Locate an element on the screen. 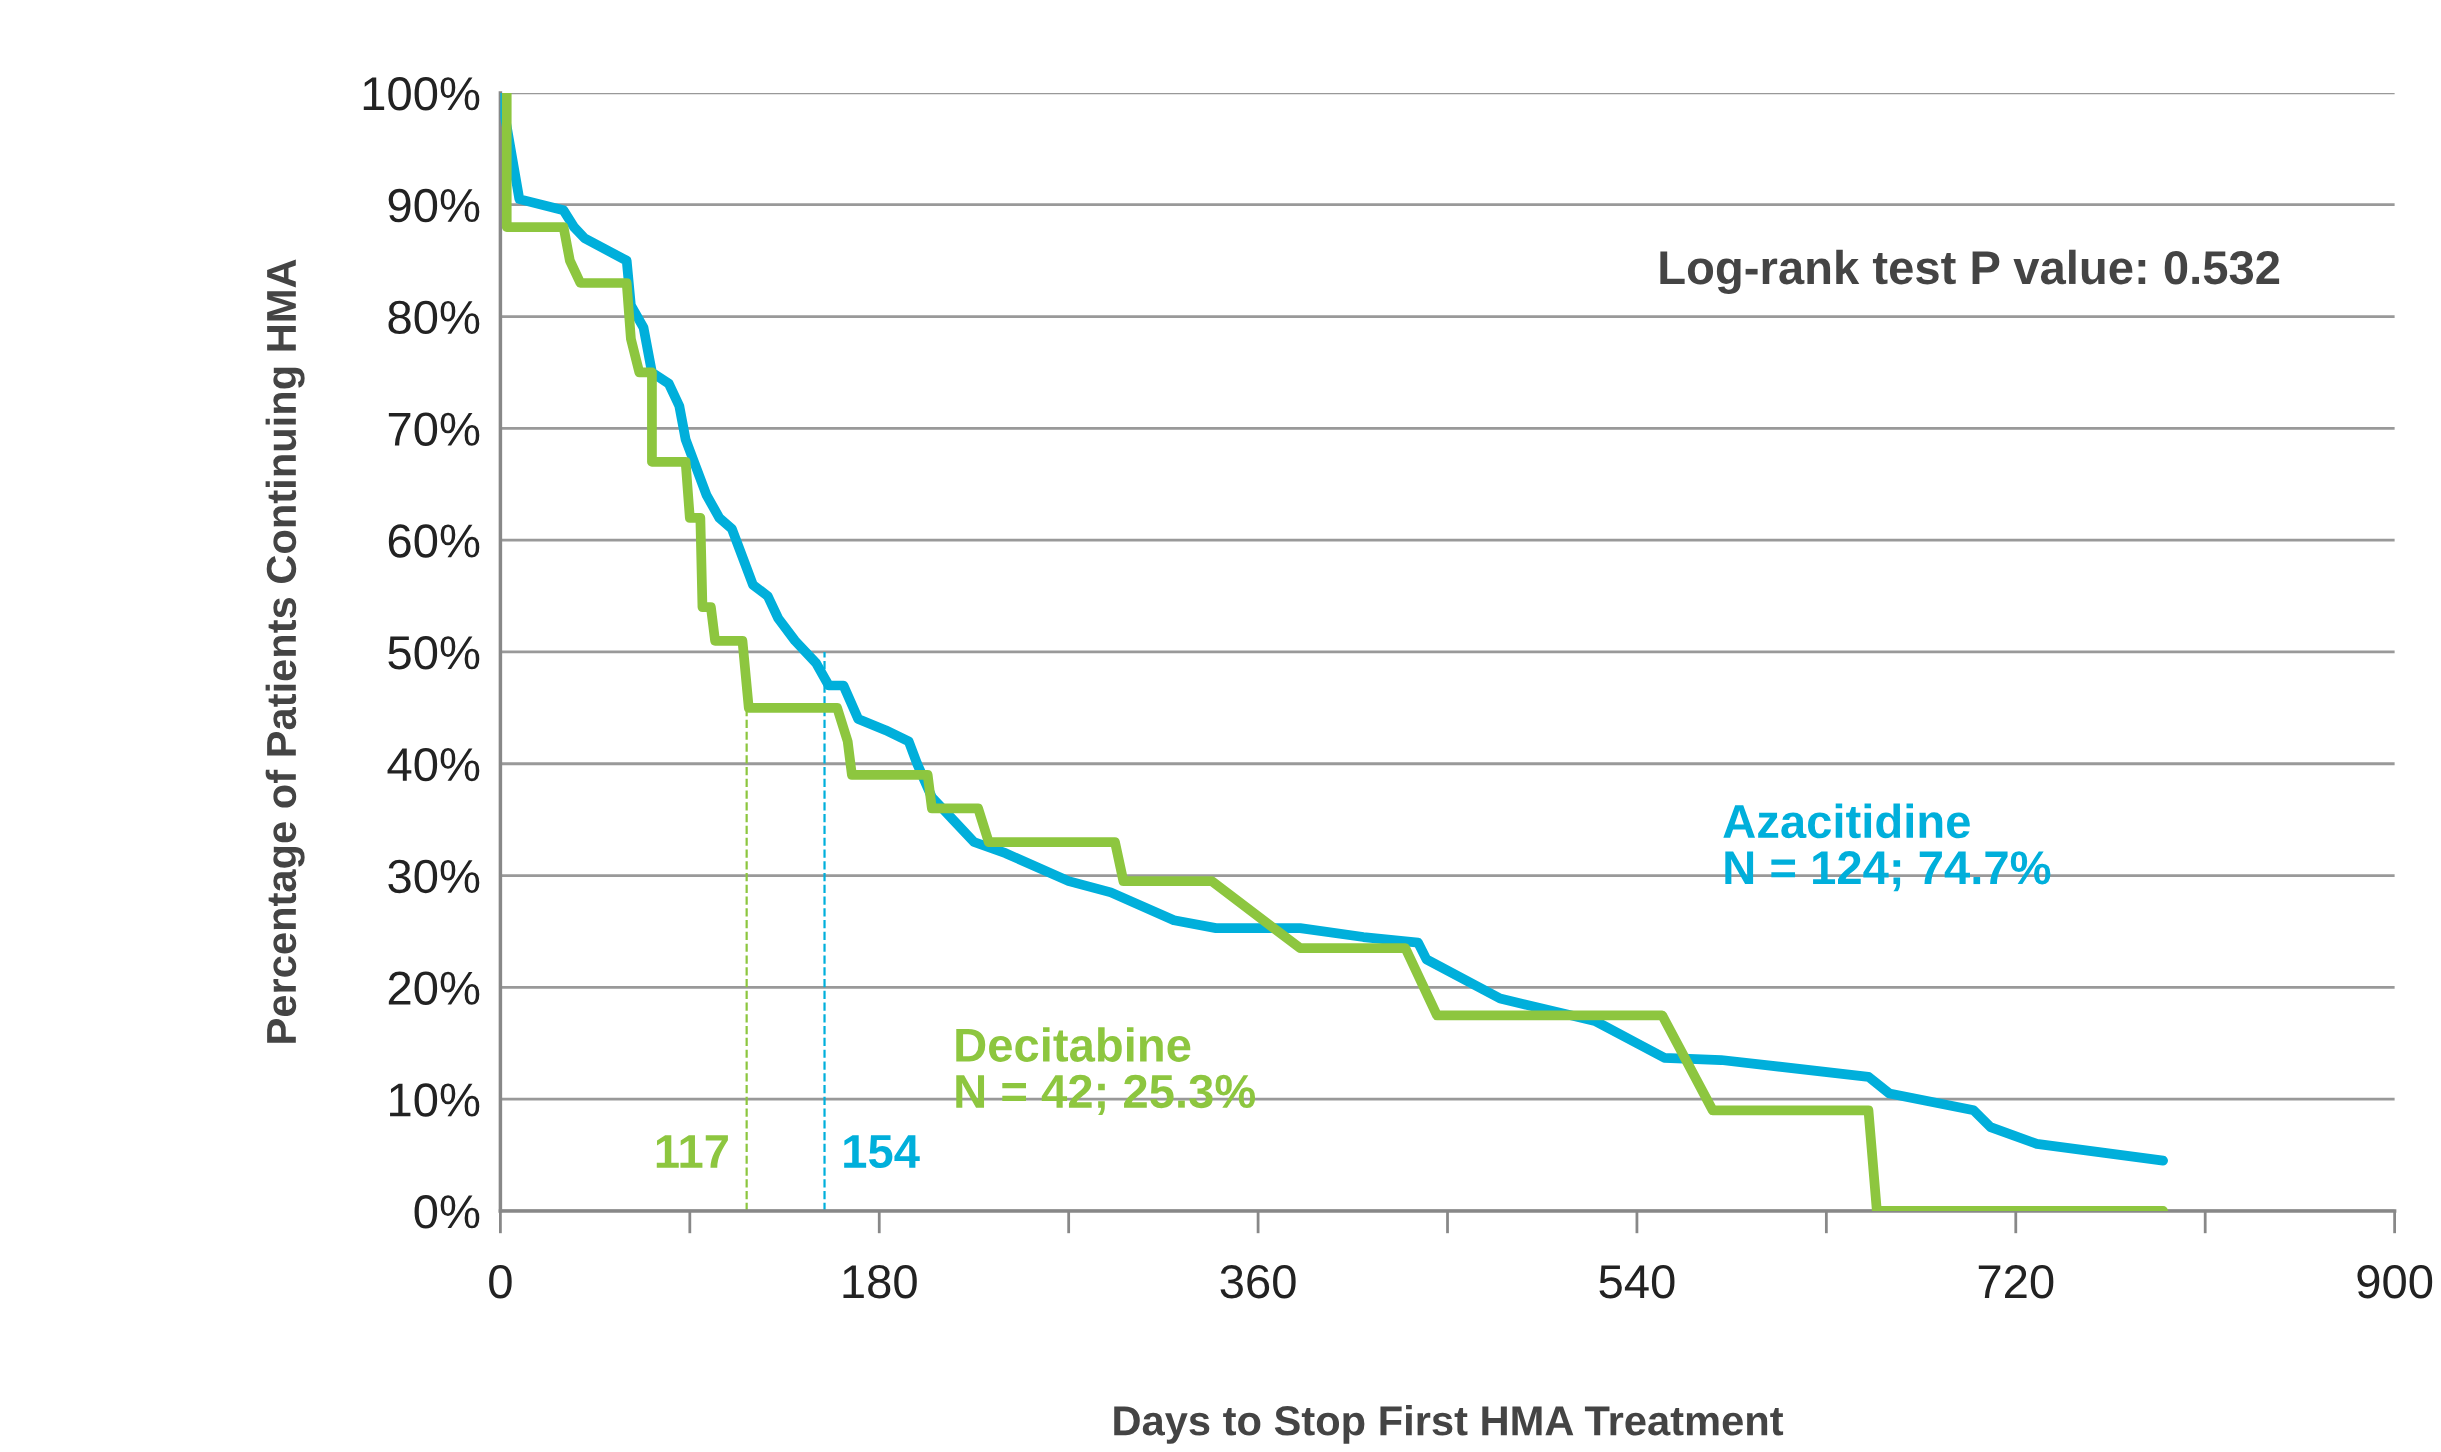 The height and width of the screenshot is (1452, 2441). x-tick-label: 900 is located at coordinates (2395, 1281).